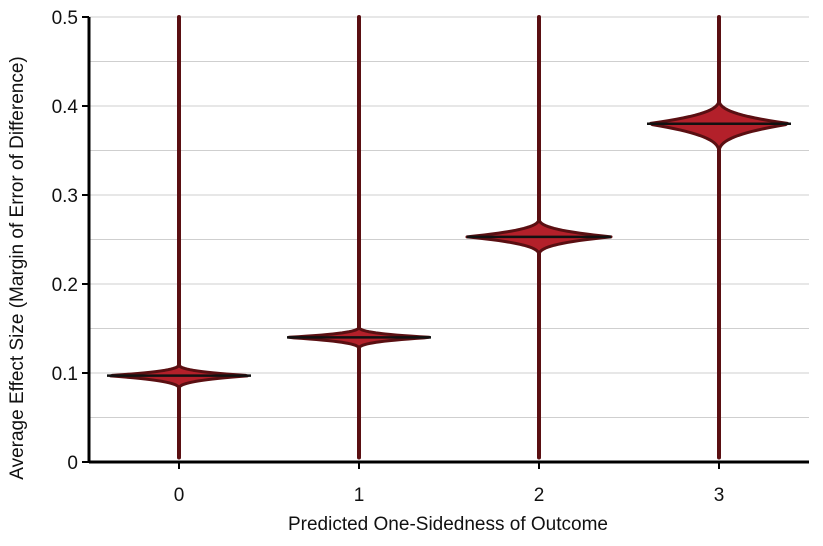 This screenshot has height=546, width=823. I want to click on y-tick-label: 0.3, so click(65, 196).